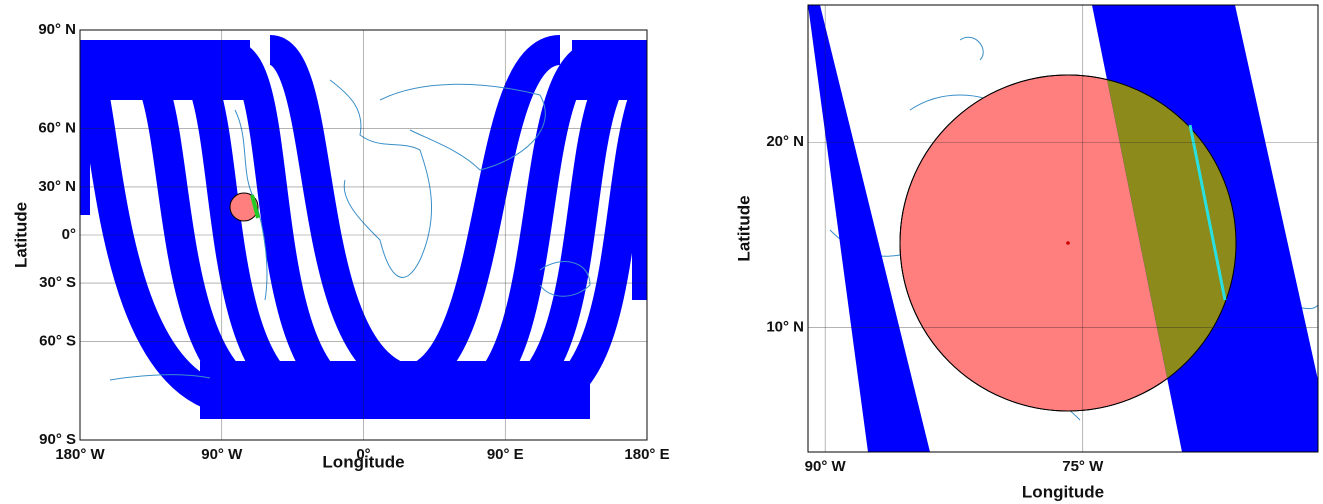 This screenshot has height=504, width=1323. What do you see at coordinates (363, 454) in the screenshot?
I see `x-tick-label: 0°` at bounding box center [363, 454].